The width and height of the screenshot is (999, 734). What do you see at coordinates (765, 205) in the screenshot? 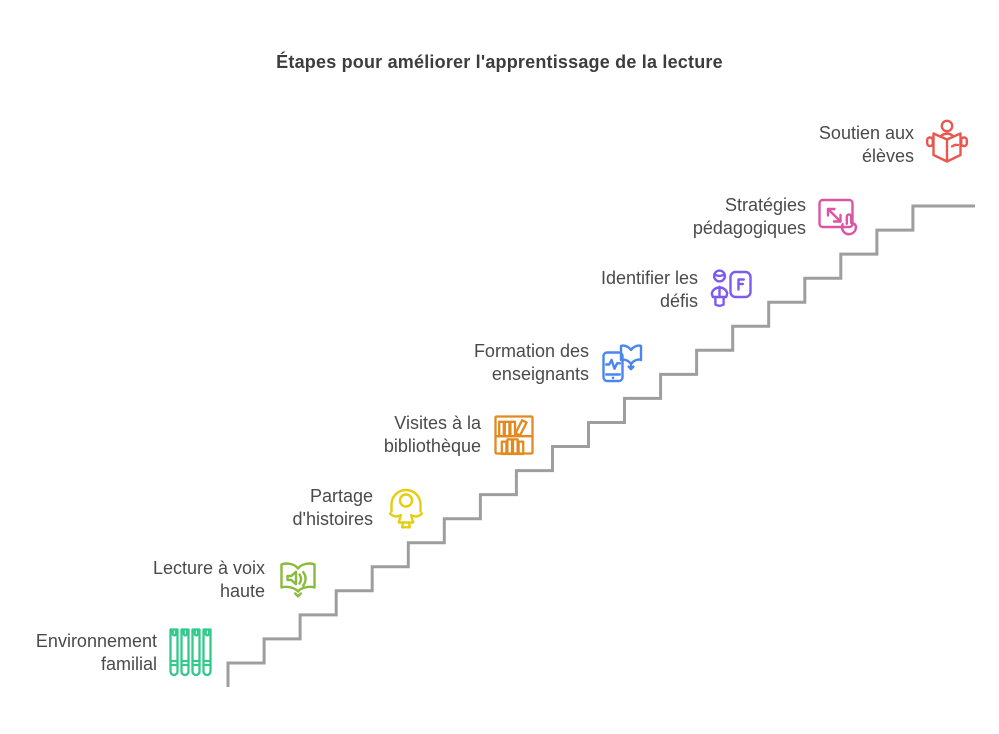
I see `step-label-line: Stratégies` at bounding box center [765, 205].